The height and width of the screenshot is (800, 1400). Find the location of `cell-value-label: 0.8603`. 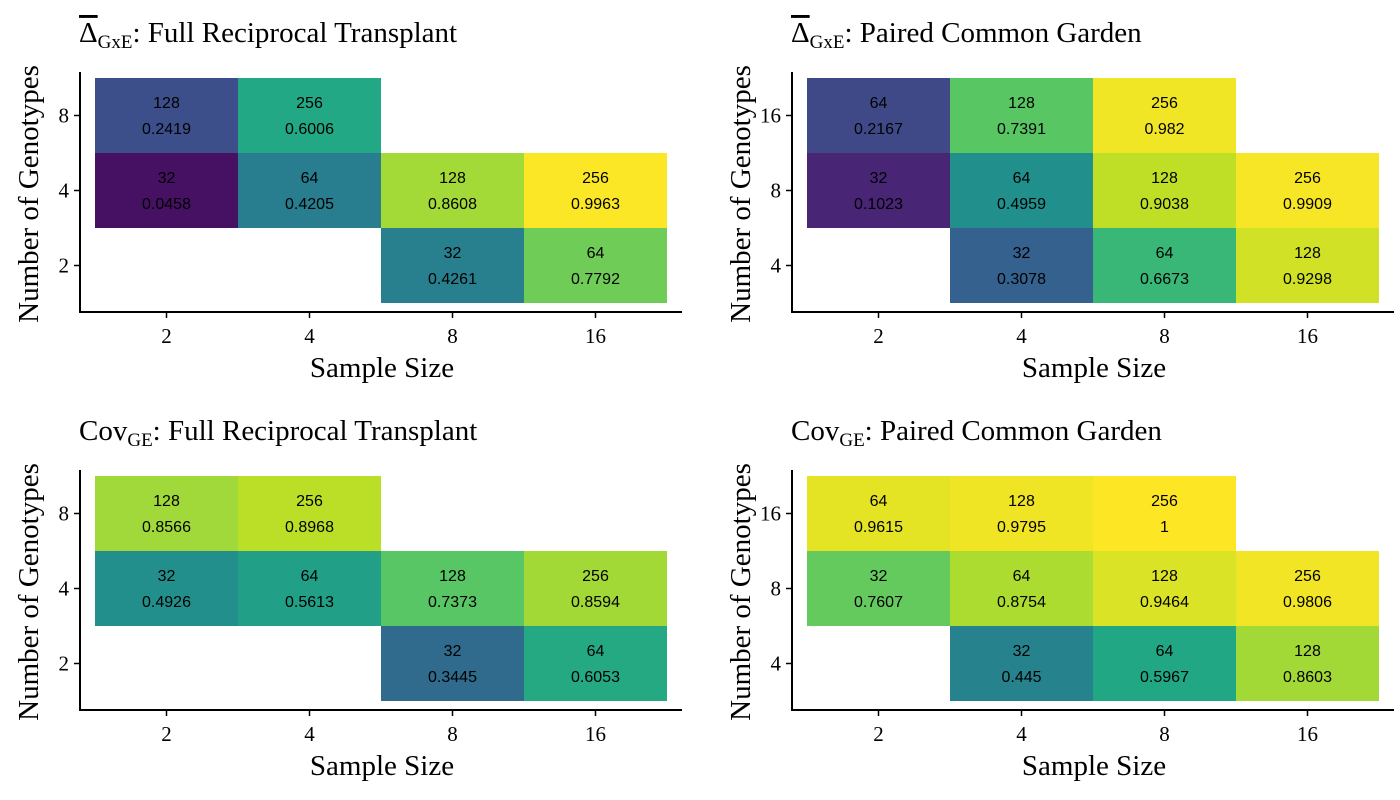

cell-value-label: 0.8603 is located at coordinates (1307, 677).